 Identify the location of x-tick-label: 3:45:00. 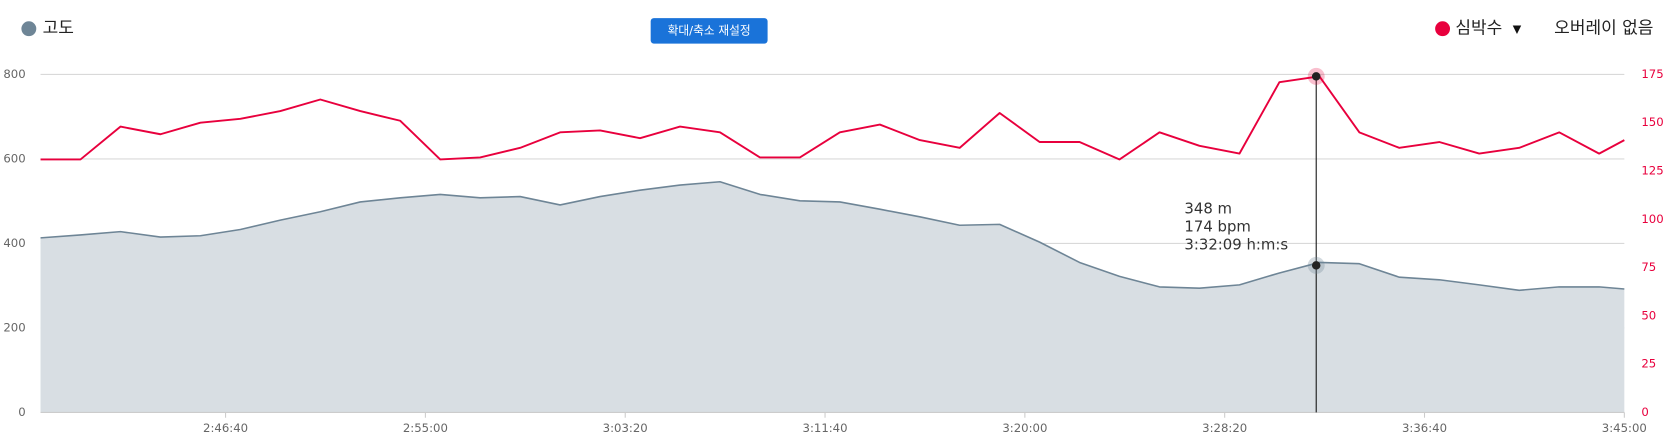
(1624, 428).